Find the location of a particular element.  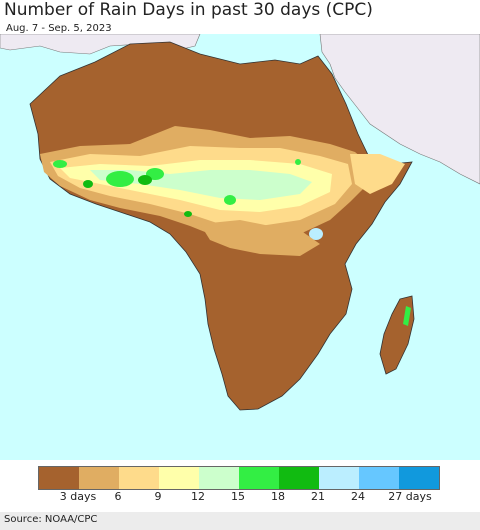

lake-victoria is located at coordinates (316, 234).